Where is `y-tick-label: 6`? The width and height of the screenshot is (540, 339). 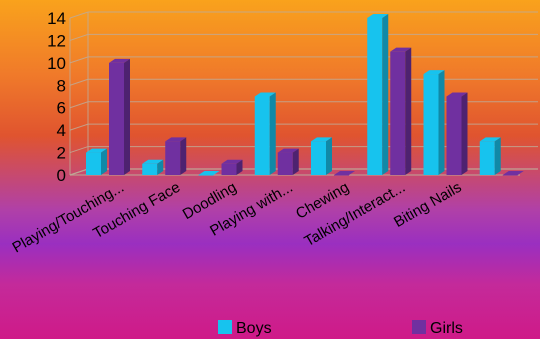
y-tick-label: 6 is located at coordinates (61, 108).